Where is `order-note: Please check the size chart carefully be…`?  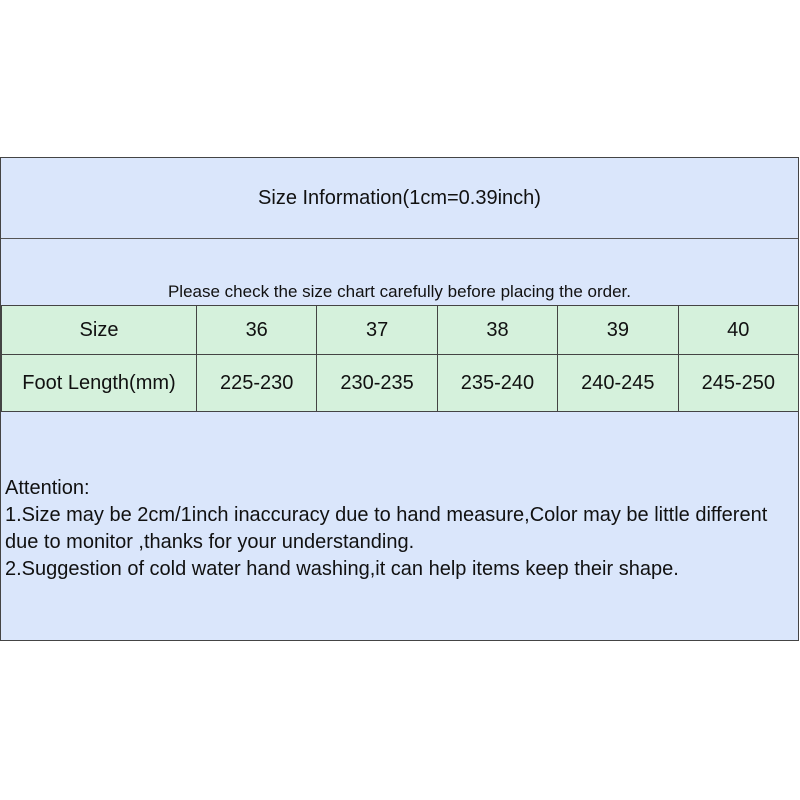
order-note: Please check the size chart carefully be… is located at coordinates (399, 291).